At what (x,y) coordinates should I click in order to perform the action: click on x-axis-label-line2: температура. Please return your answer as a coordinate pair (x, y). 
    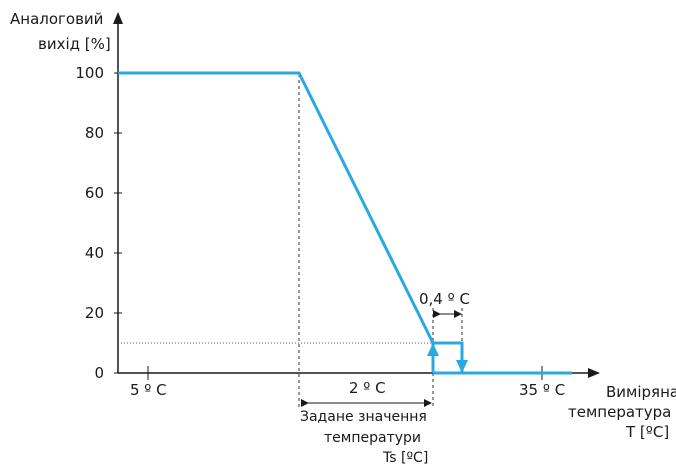
    Looking at the image, I should click on (619, 412).